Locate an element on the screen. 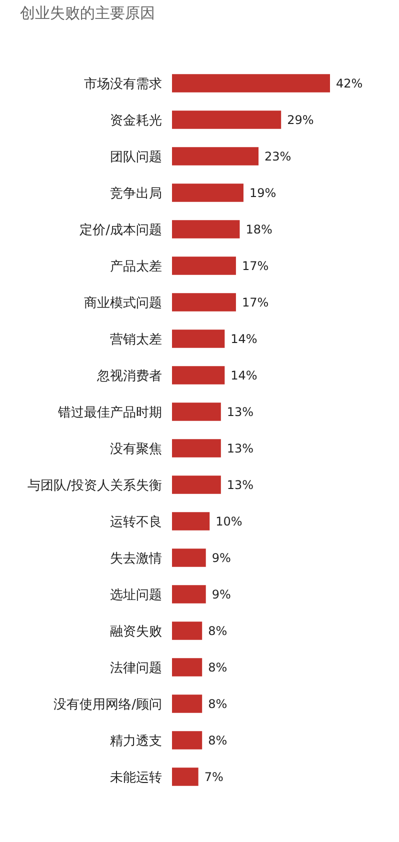 Image resolution: width=399 pixels, height=842 pixels. y-tick-label: 团队问题 is located at coordinates (136, 157).